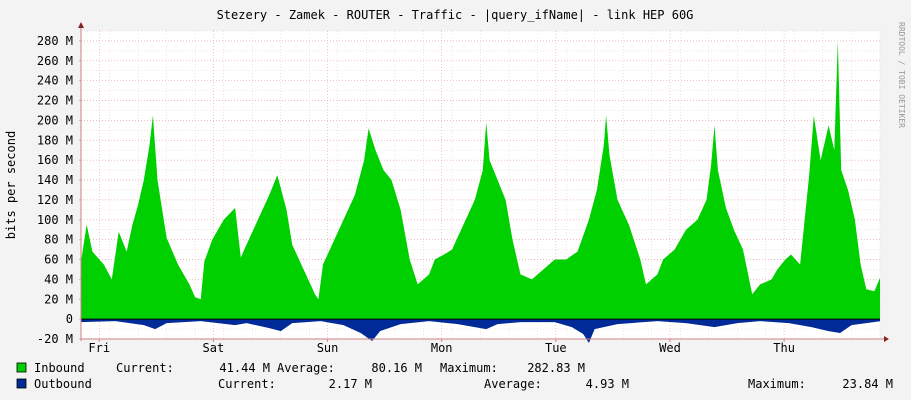 The height and width of the screenshot is (400, 911). I want to click on y-axis-label: bits per second, so click(11, 185).